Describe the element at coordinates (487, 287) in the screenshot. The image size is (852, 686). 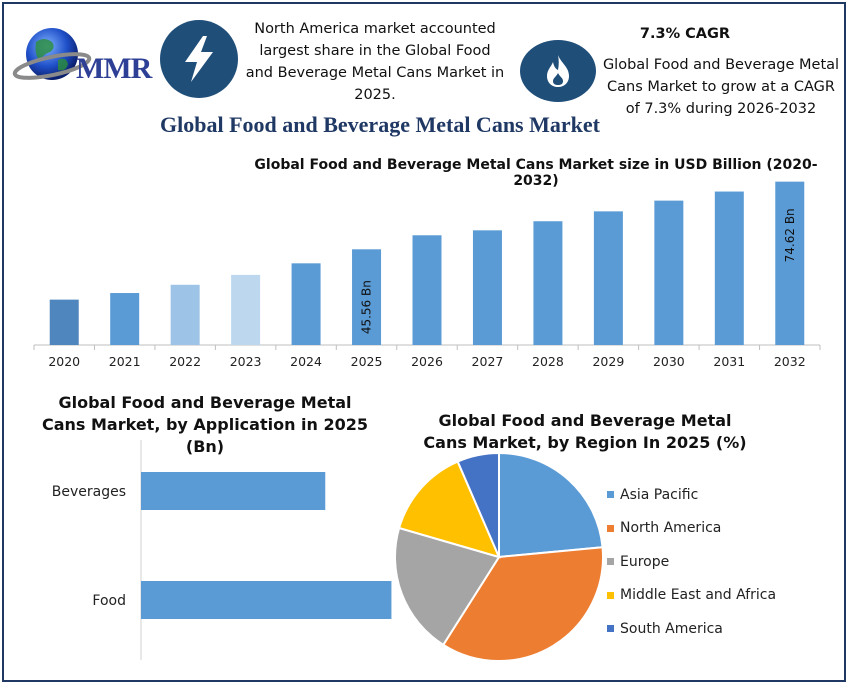
I see `bar-2027` at that location.